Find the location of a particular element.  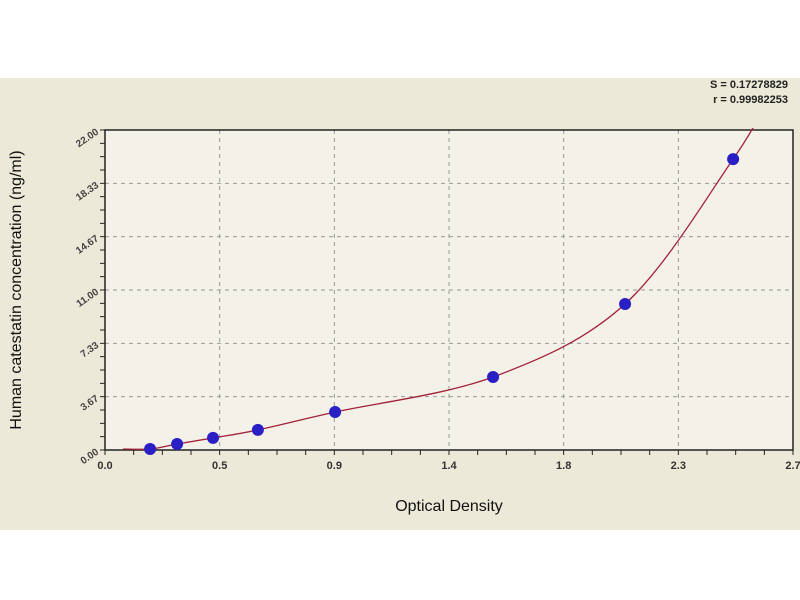

x-tick-label: 0.0 is located at coordinates (104, 466).